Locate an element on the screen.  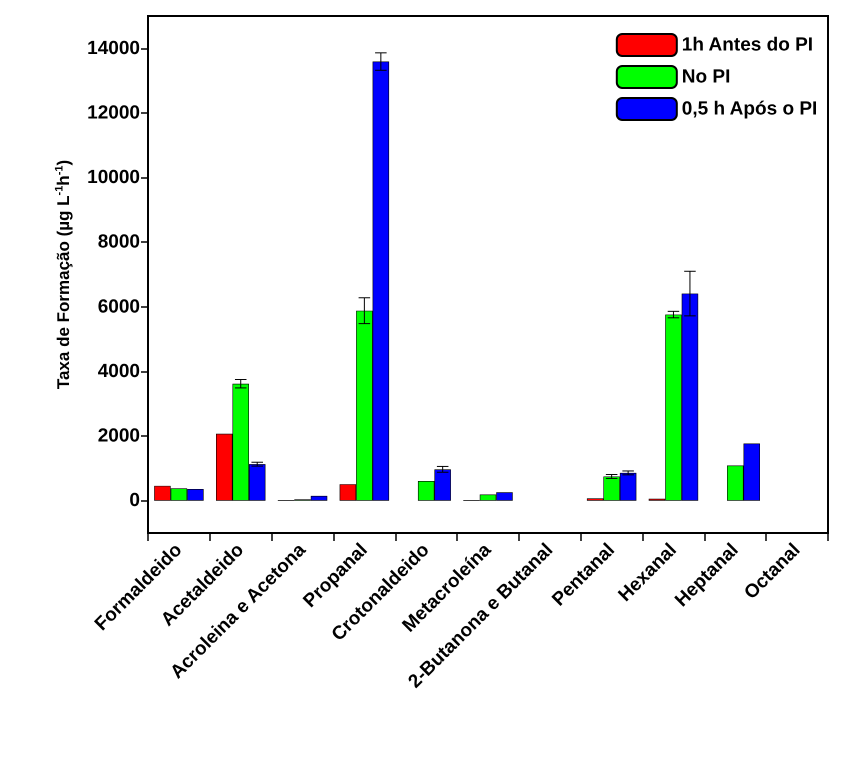
y-tick-label: 10000 is located at coordinates (113, 177).